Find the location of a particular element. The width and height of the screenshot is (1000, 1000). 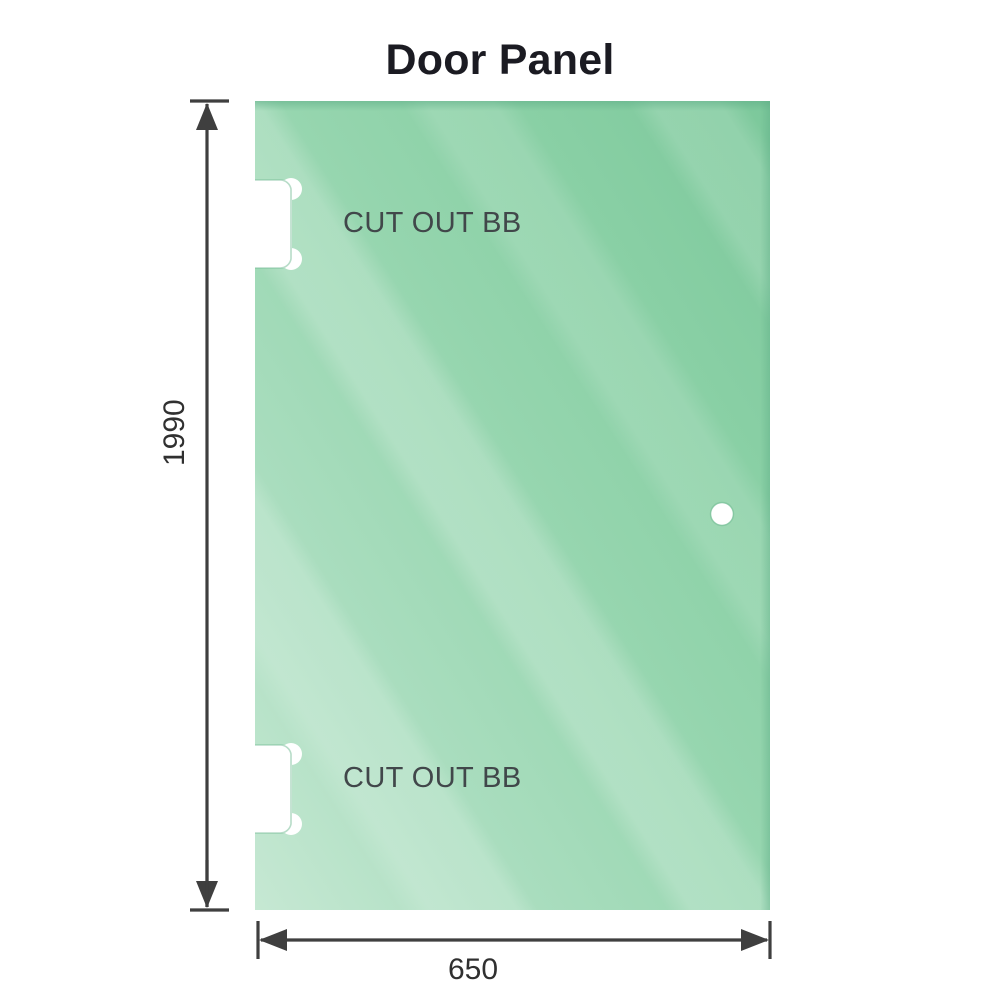

dimension-width is located at coordinates (514, 940).